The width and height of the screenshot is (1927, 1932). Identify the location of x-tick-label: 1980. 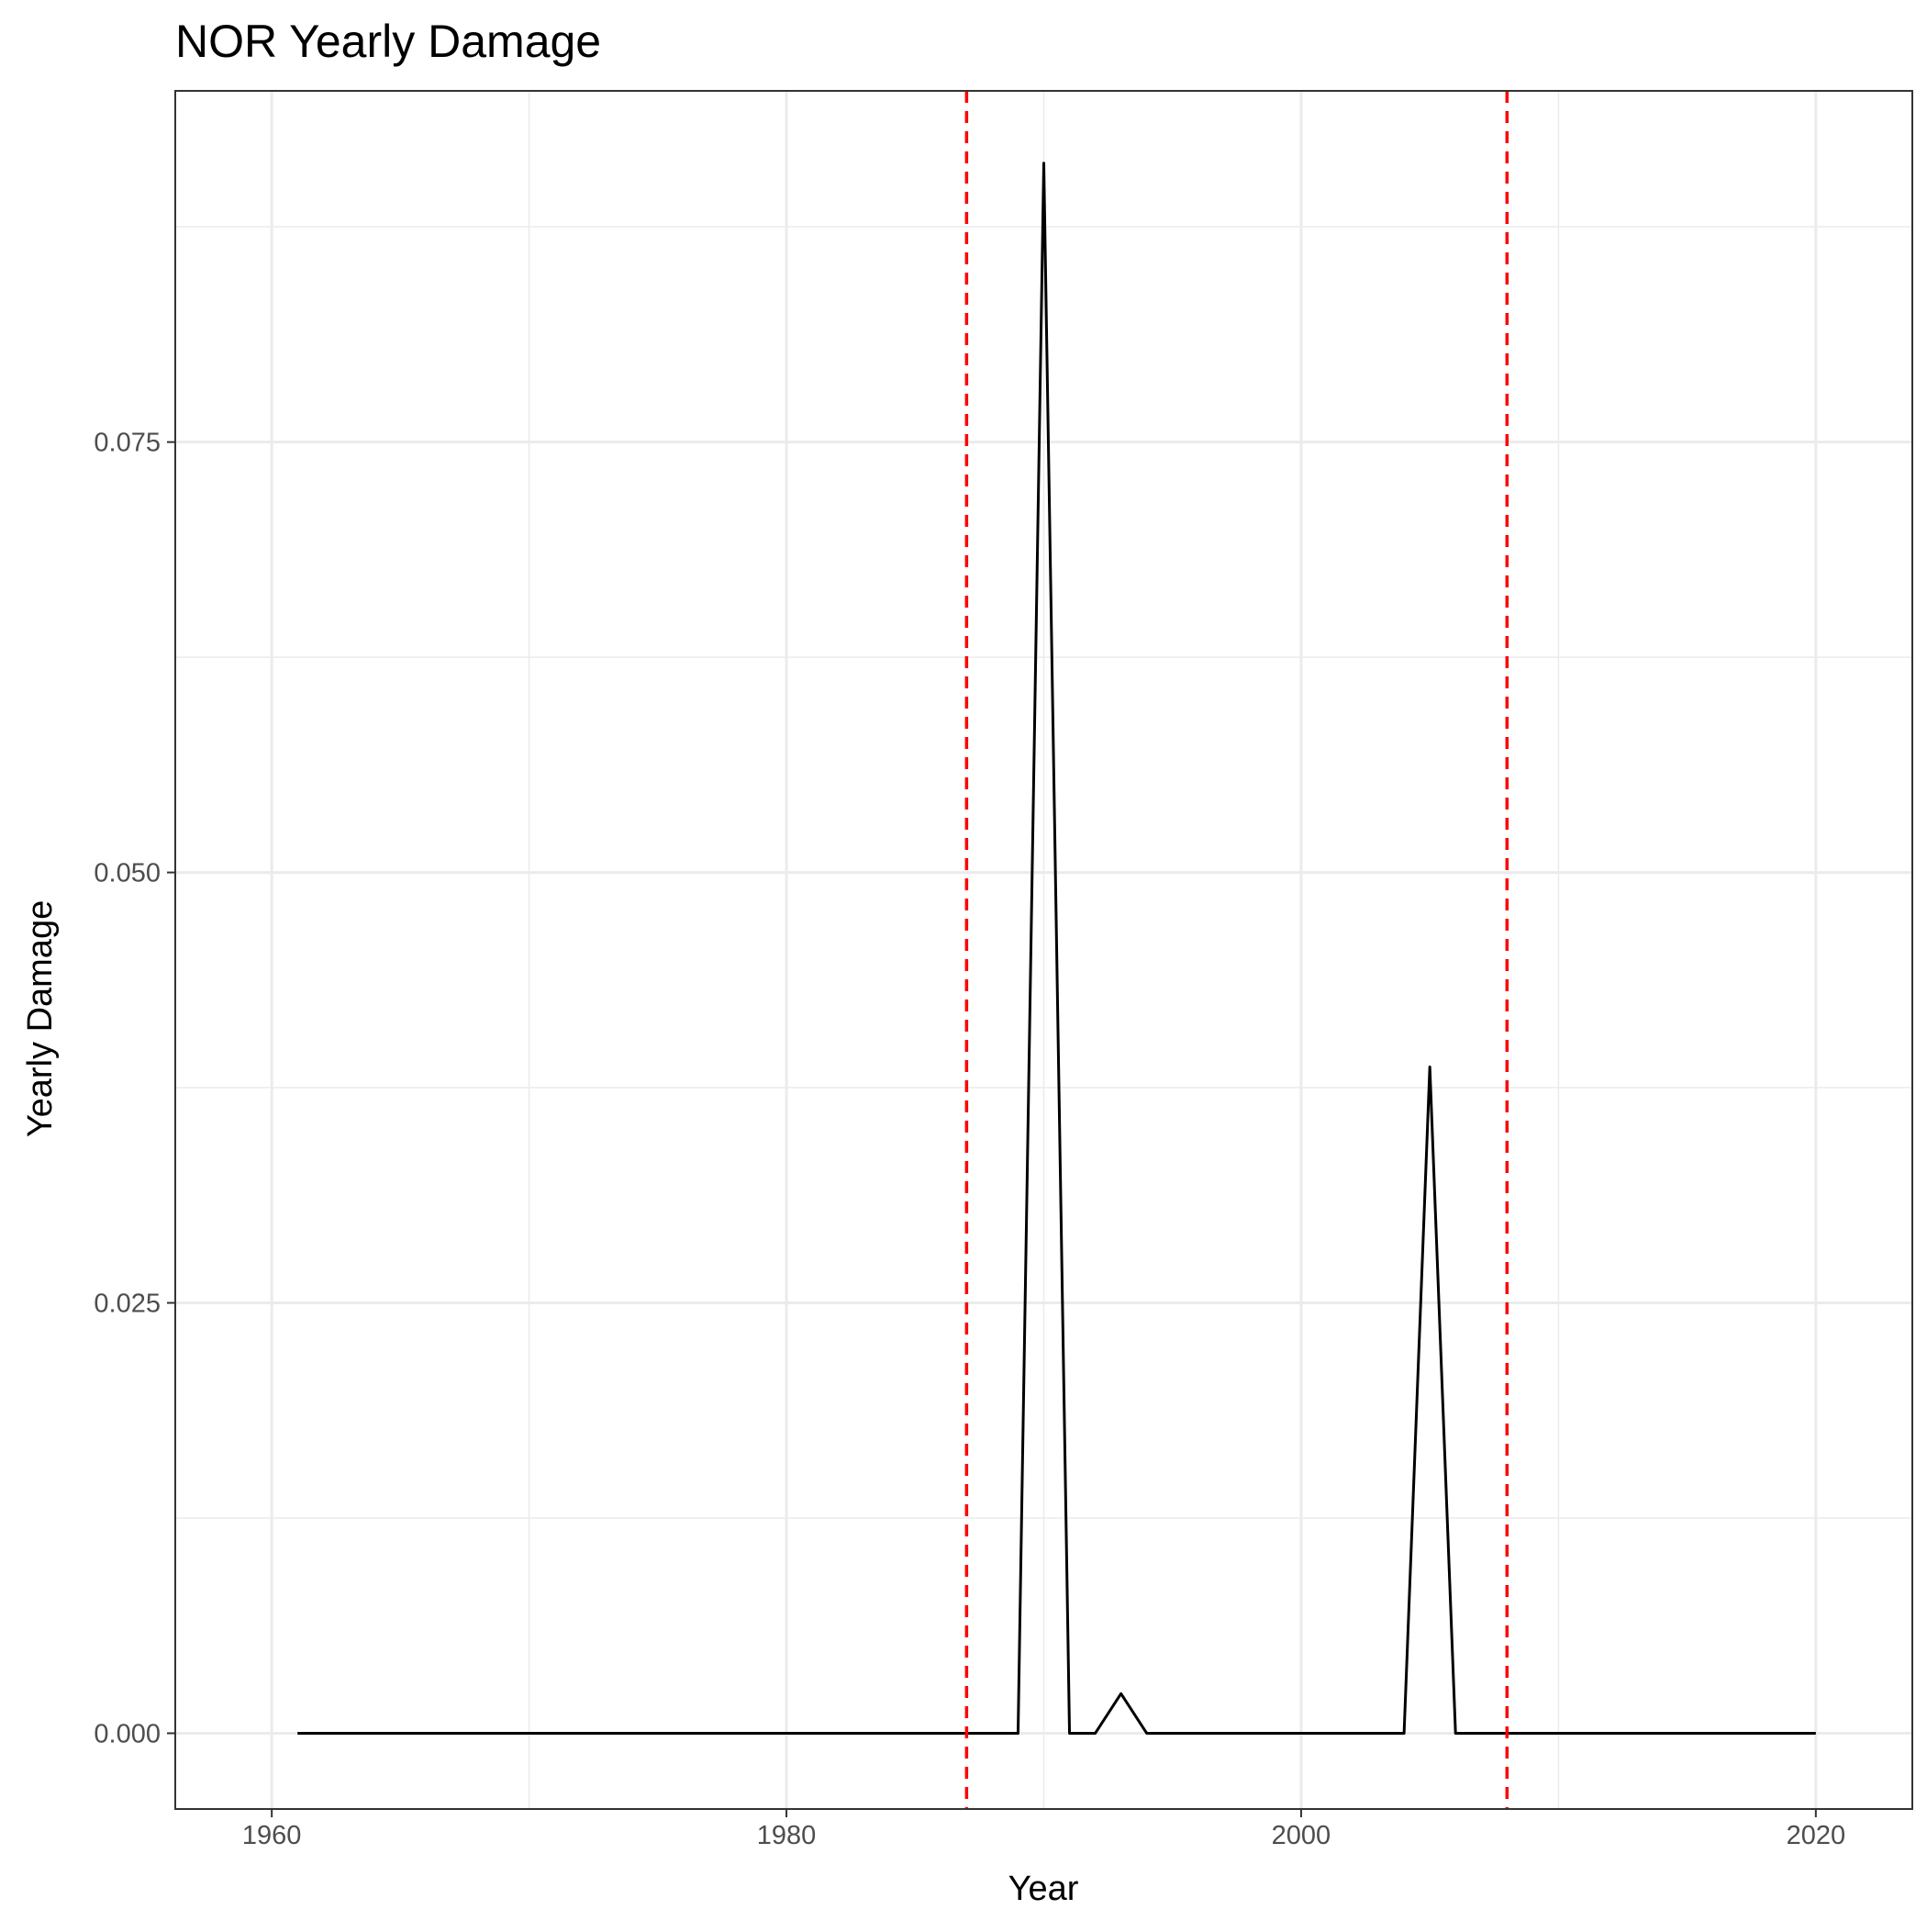
(787, 1835).